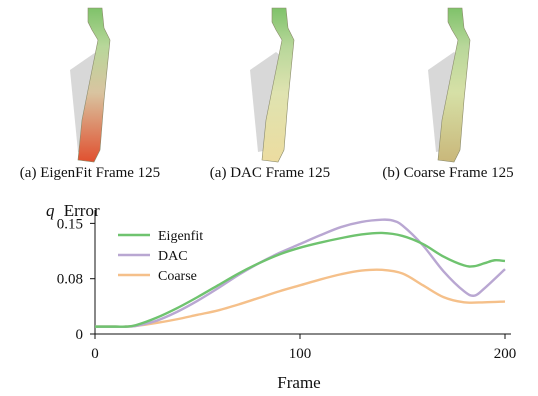  What do you see at coordinates (272, 85) in the screenshot?
I see `bar-render-dac` at bounding box center [272, 85].